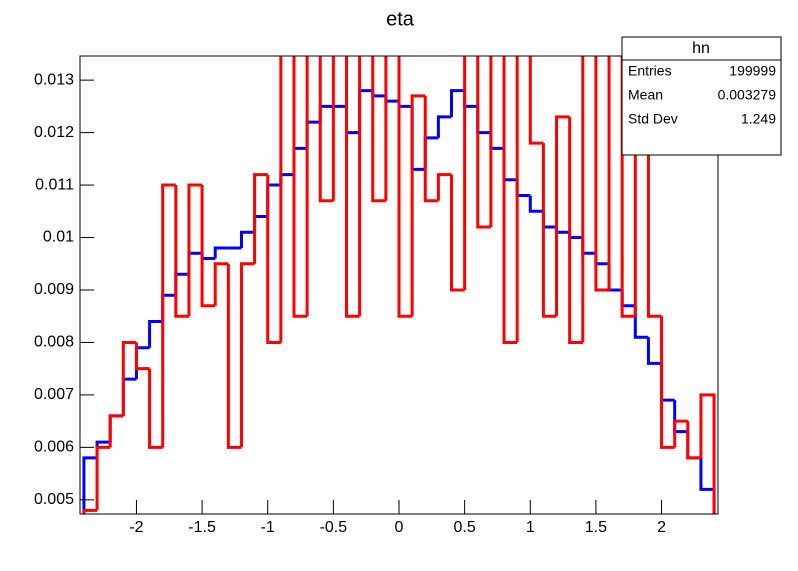 The image size is (798, 571). What do you see at coordinates (54, 499) in the screenshot?
I see `y-tick-label: 0.005` at bounding box center [54, 499].